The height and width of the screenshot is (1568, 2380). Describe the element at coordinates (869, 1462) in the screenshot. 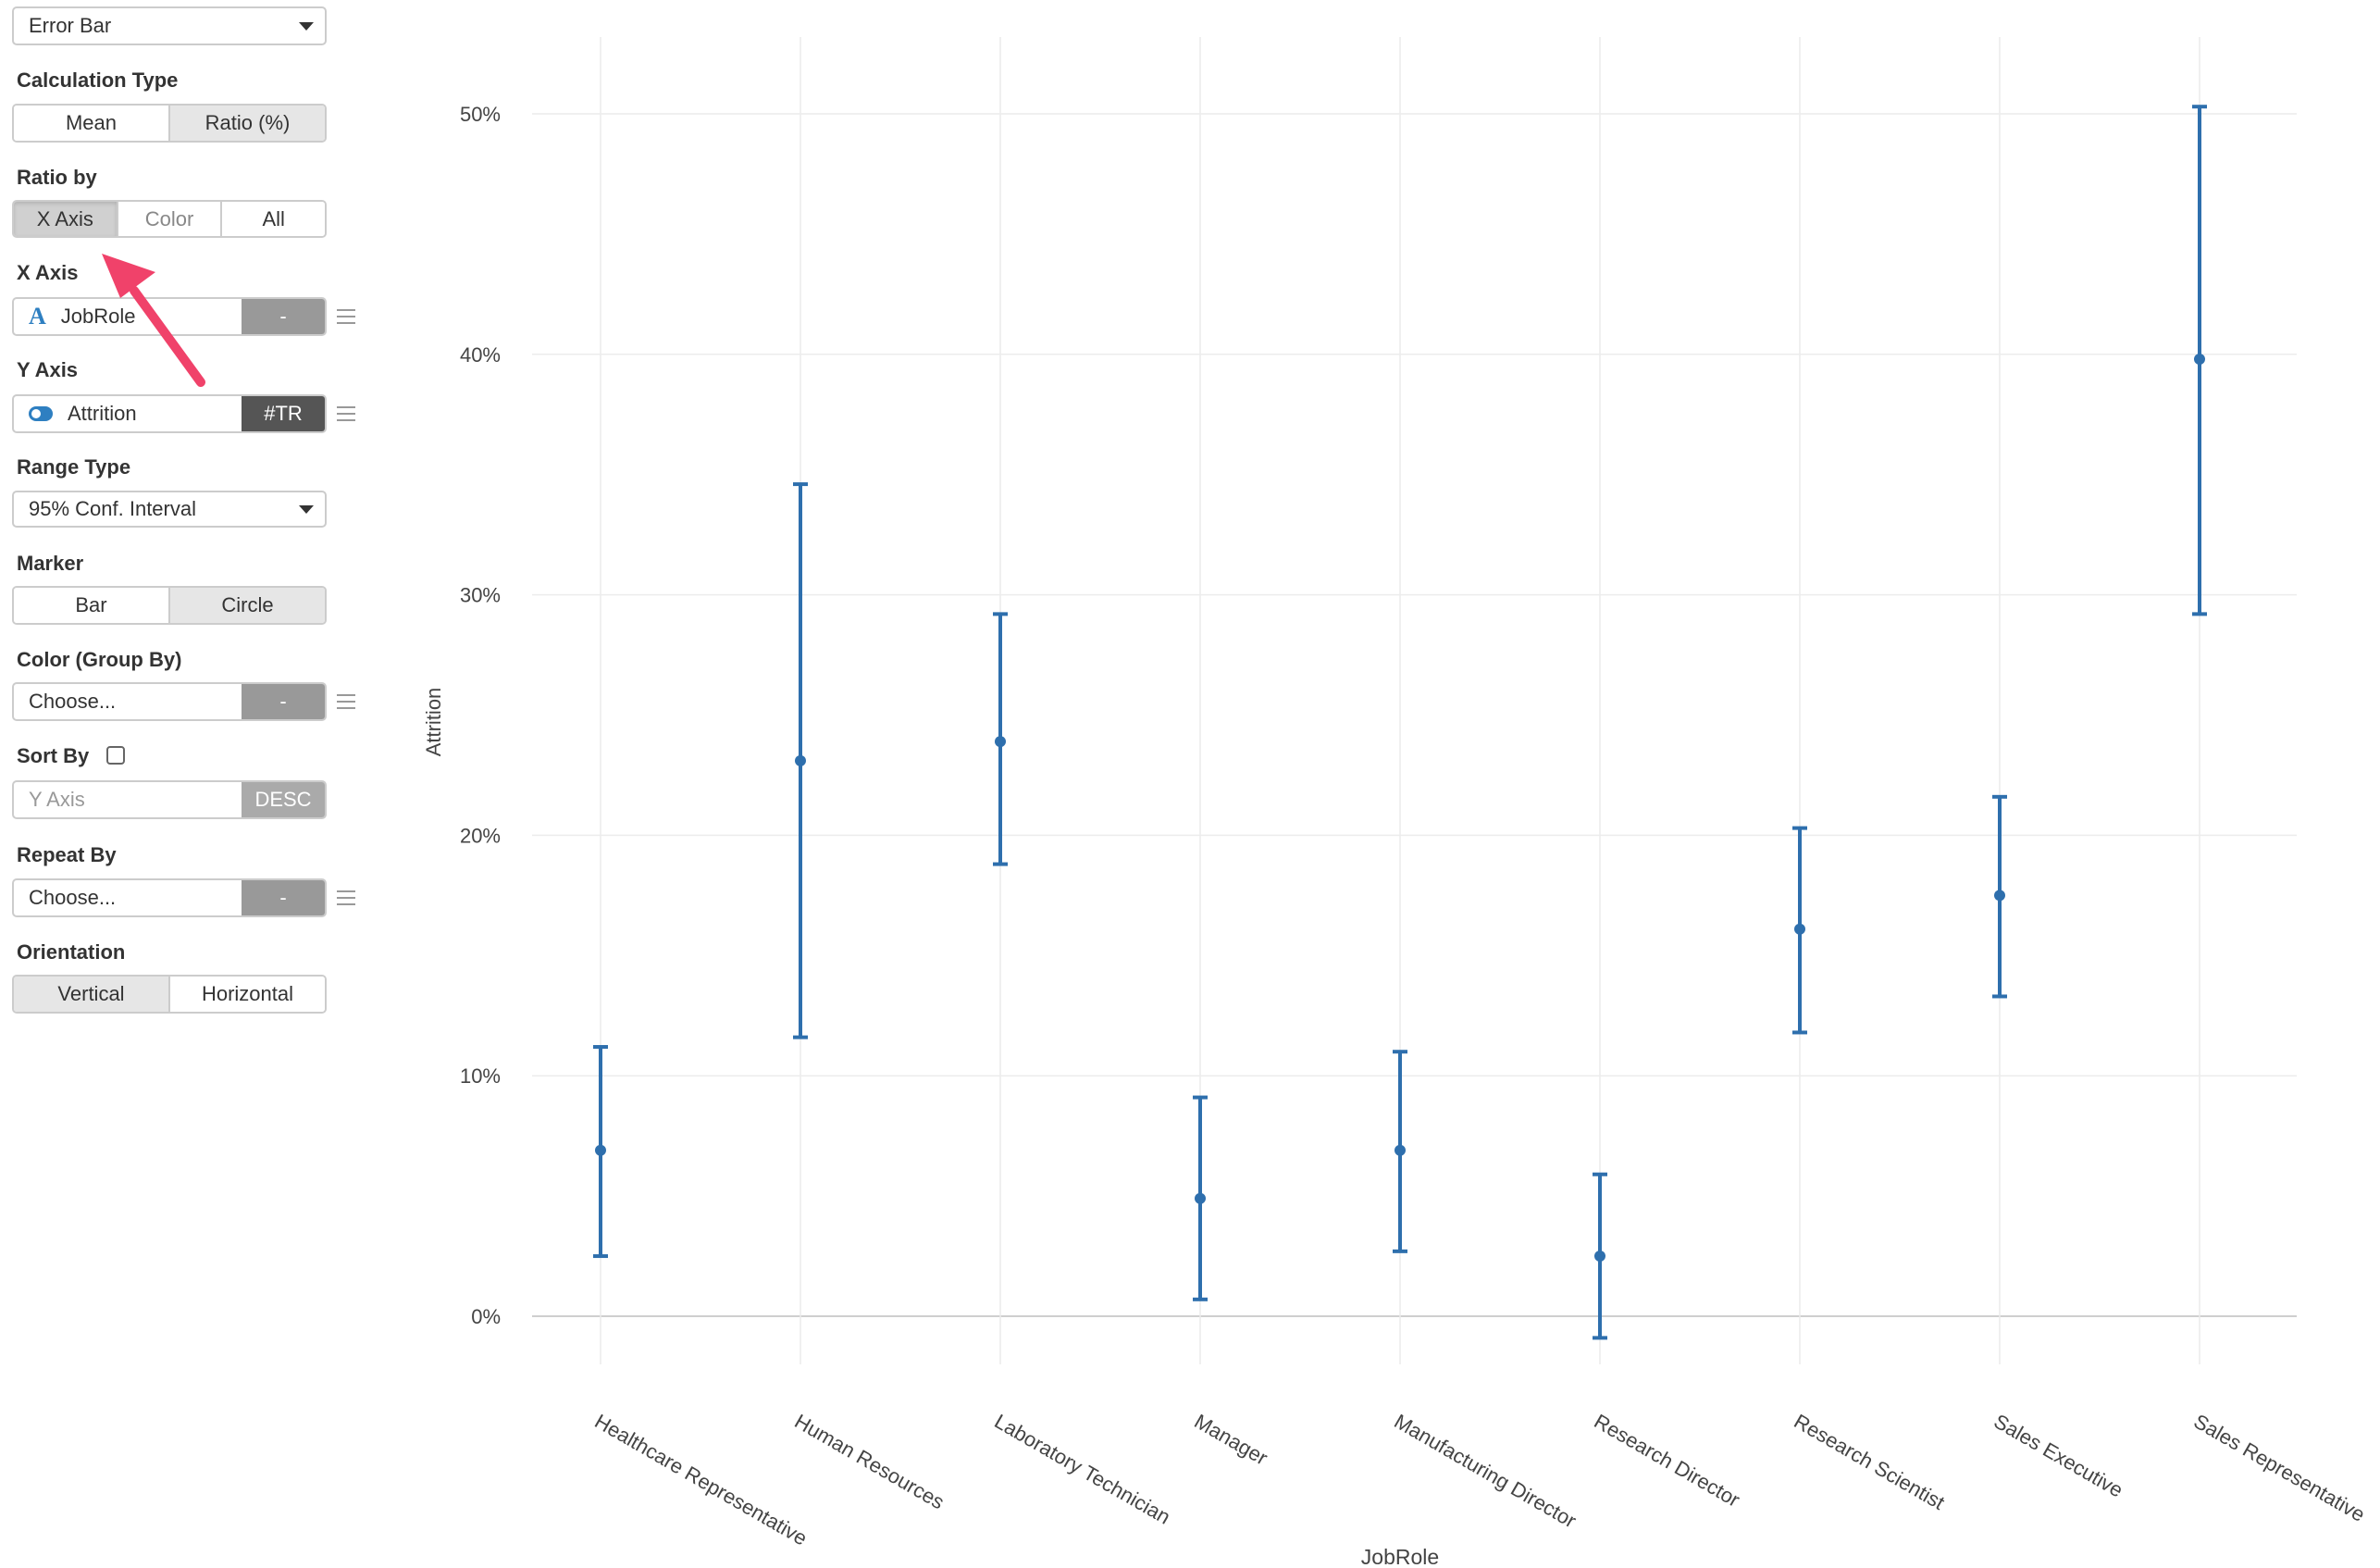

I see `x-tick-label: Human Resources` at that location.